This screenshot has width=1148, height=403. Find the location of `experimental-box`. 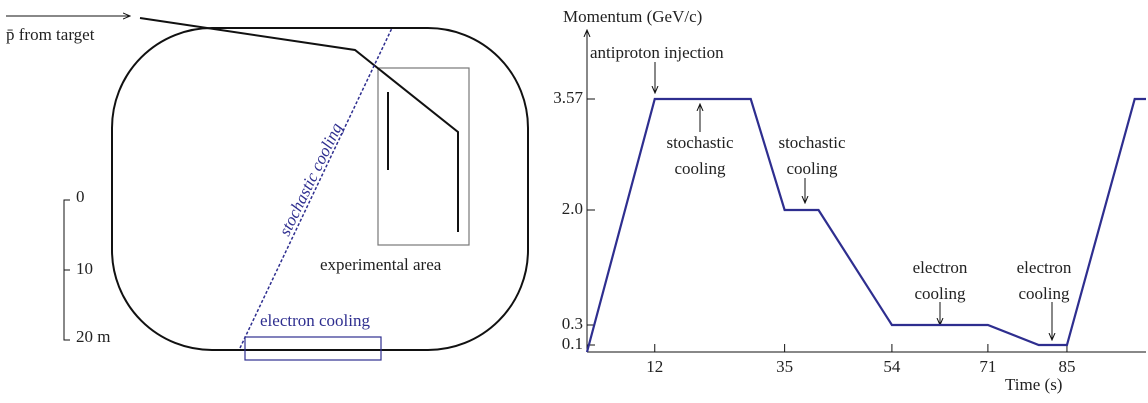

experimental-box is located at coordinates (423, 156).